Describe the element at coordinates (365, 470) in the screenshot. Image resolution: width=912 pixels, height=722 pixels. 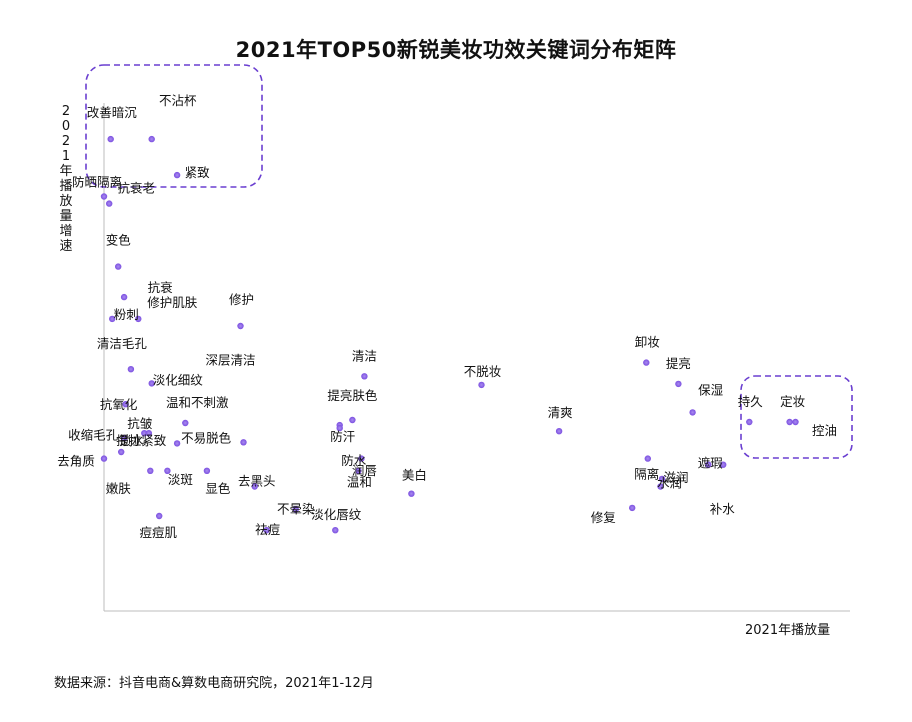
I see `data-label: 润唇` at that location.